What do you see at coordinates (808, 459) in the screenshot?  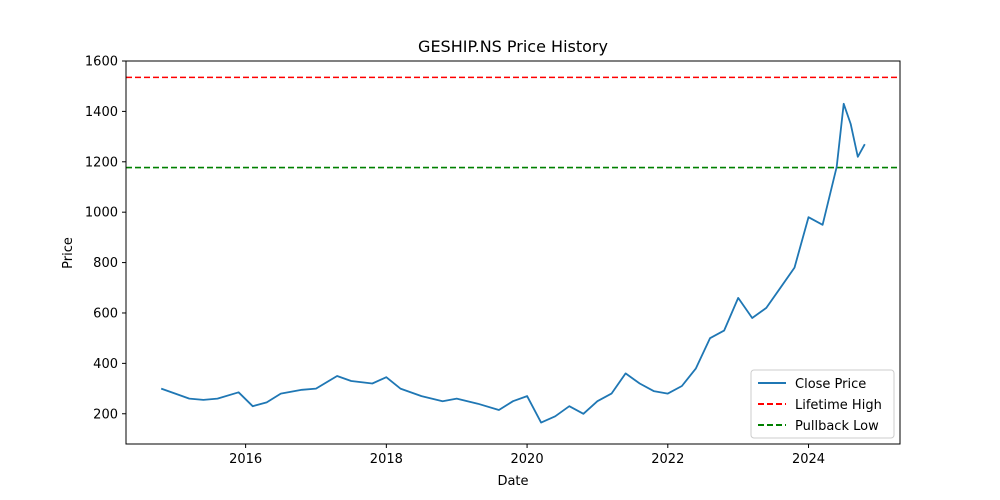 I see `x-tick-label: 2024` at bounding box center [808, 459].